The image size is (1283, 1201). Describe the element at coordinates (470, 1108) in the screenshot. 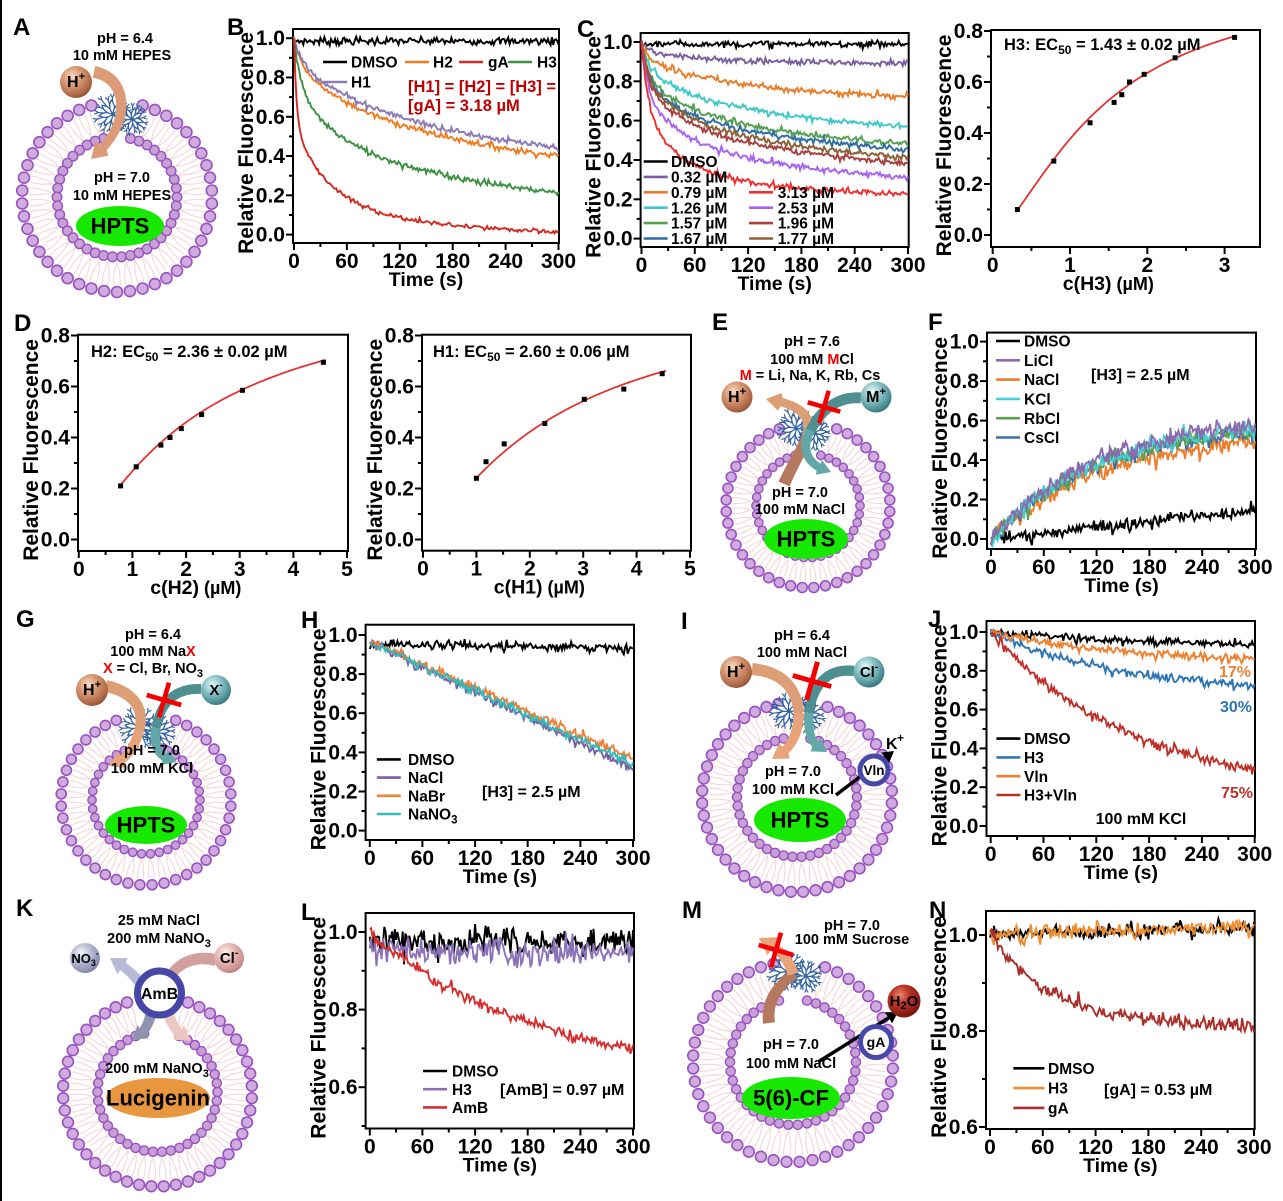

I see `svg-text: AmB` at that location.